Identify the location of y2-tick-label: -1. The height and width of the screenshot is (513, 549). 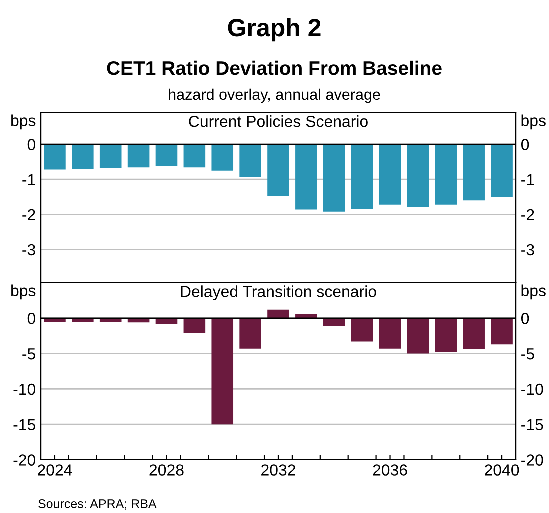
(528, 180).